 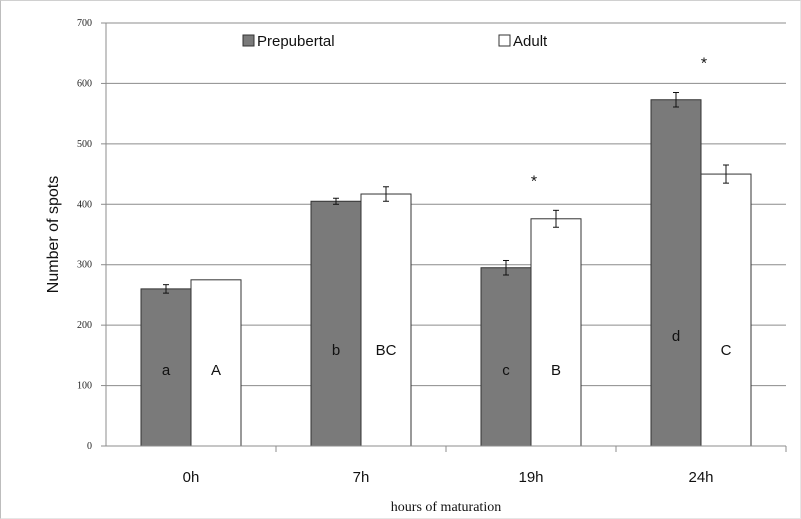 What do you see at coordinates (84, 144) in the screenshot?
I see `y-tick-label-500: 500` at bounding box center [84, 144].